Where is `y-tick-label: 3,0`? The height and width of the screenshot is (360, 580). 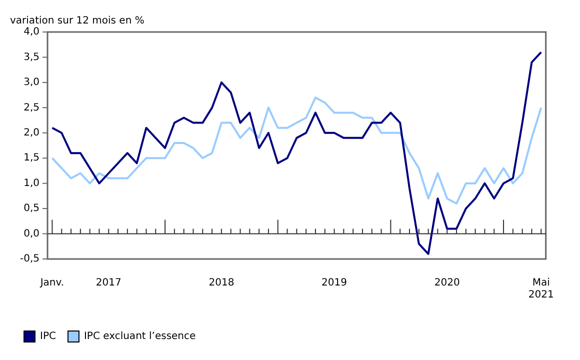
y-tick-label: 3,0 is located at coordinates (32, 82).